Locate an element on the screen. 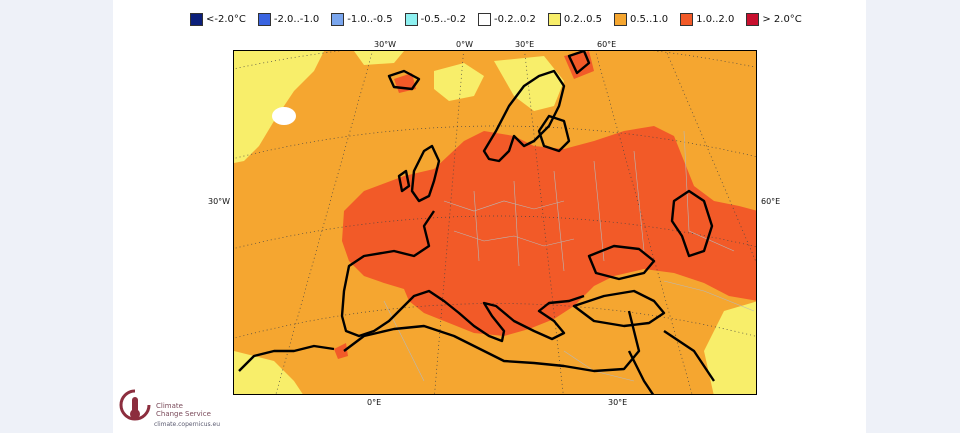 Image resolution: width=960 pixels, height=433 pixels. legend-label: 0.2..0.5 is located at coordinates (582, 19).